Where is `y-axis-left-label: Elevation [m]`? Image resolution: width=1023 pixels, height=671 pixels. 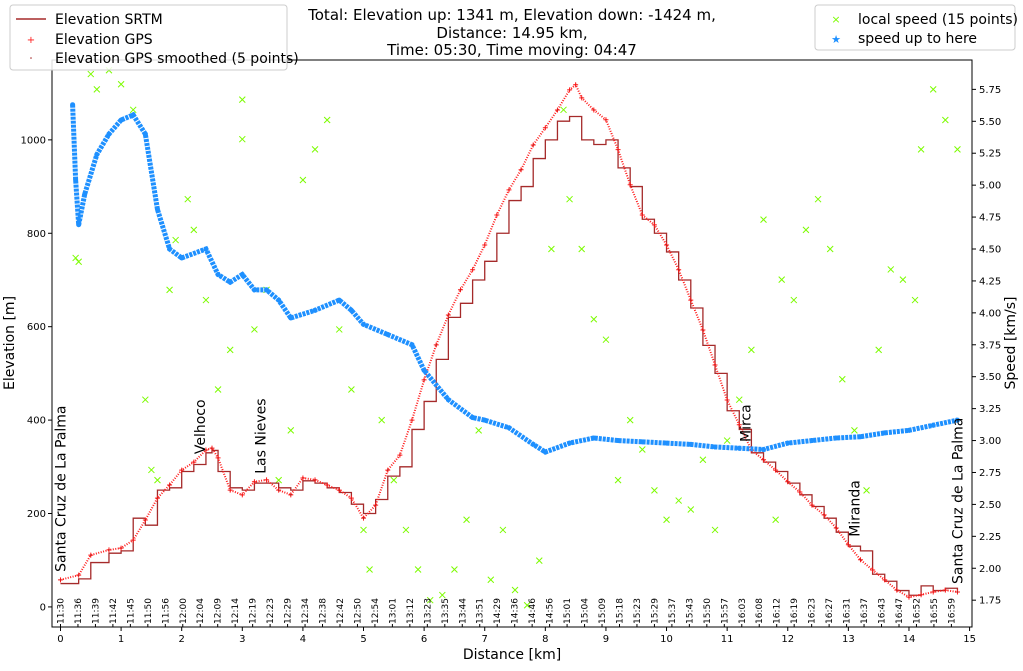
y-axis-left-label: Elevation [m] is located at coordinates (10, 343).